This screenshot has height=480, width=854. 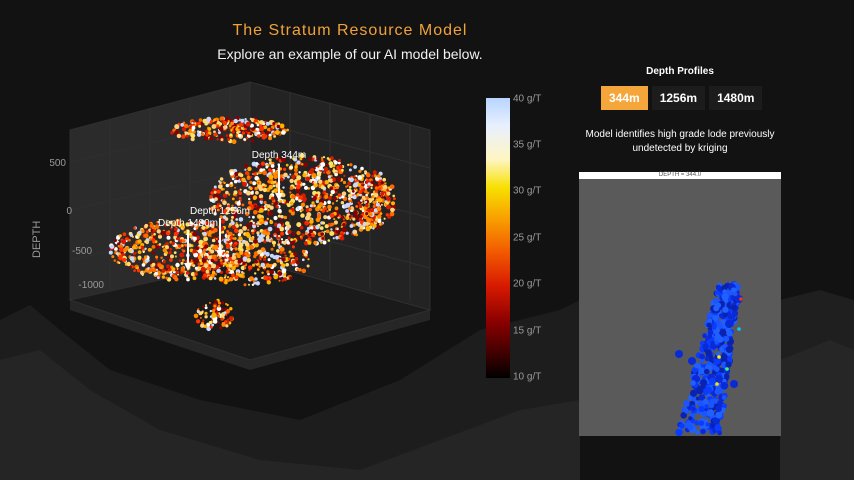 What do you see at coordinates (624, 98) in the screenshot?
I see `depth-344m-button: 344m` at bounding box center [624, 98].